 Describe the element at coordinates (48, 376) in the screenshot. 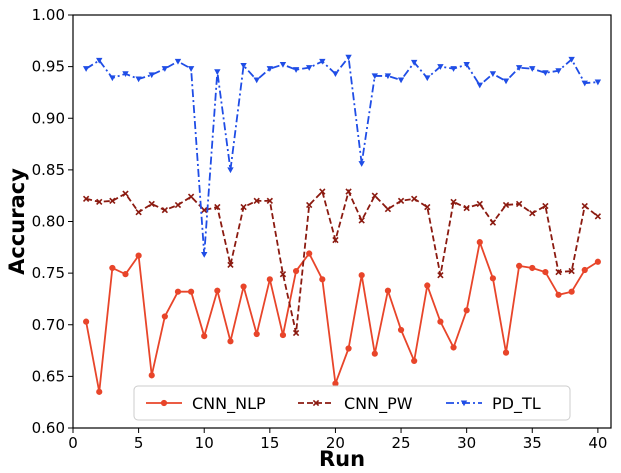

I see `y-tick-label: 0.65` at that location.